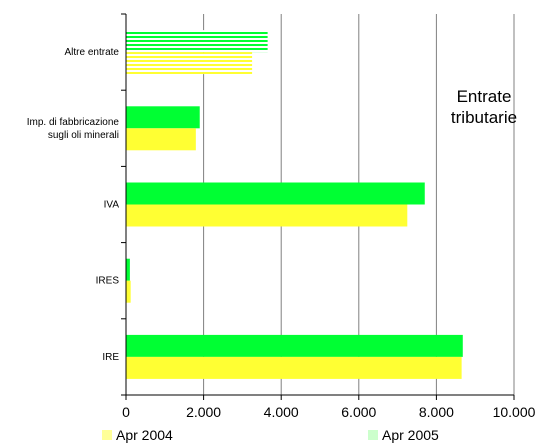 The image size is (541, 448). Describe the element at coordinates (126, 412) in the screenshot. I see `x-tick-label: 0` at that location.